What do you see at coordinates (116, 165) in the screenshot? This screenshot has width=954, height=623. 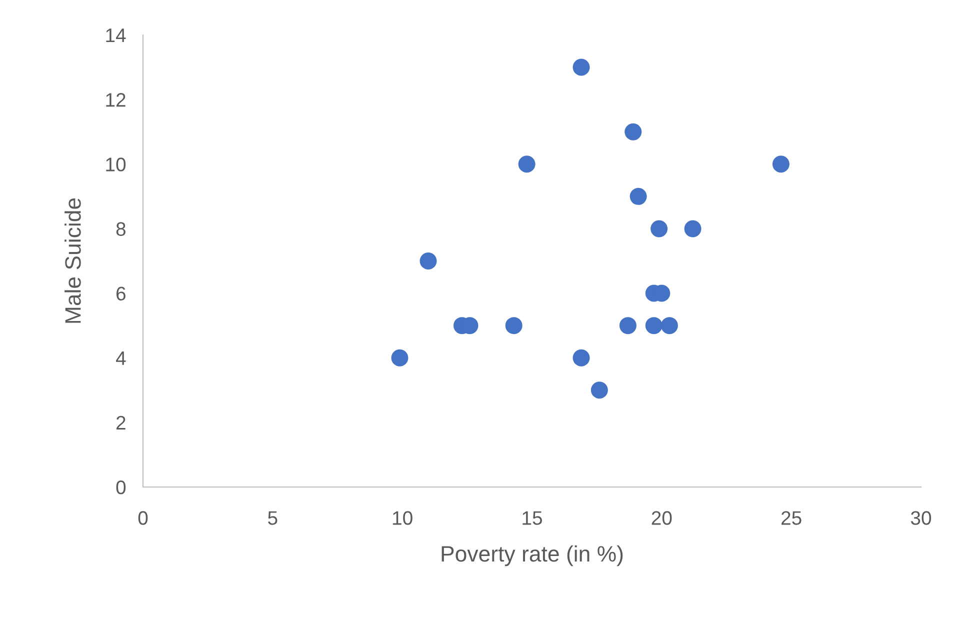 I see `y-tick-label: 10` at bounding box center [116, 165].